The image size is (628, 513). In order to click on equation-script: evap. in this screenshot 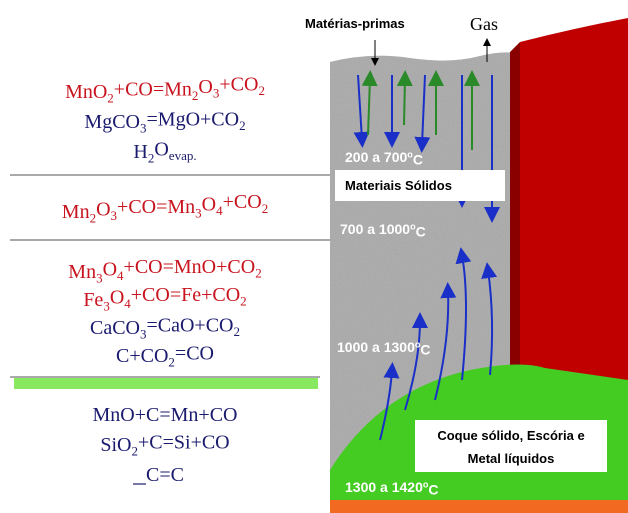, I will do `click(183, 155)`.